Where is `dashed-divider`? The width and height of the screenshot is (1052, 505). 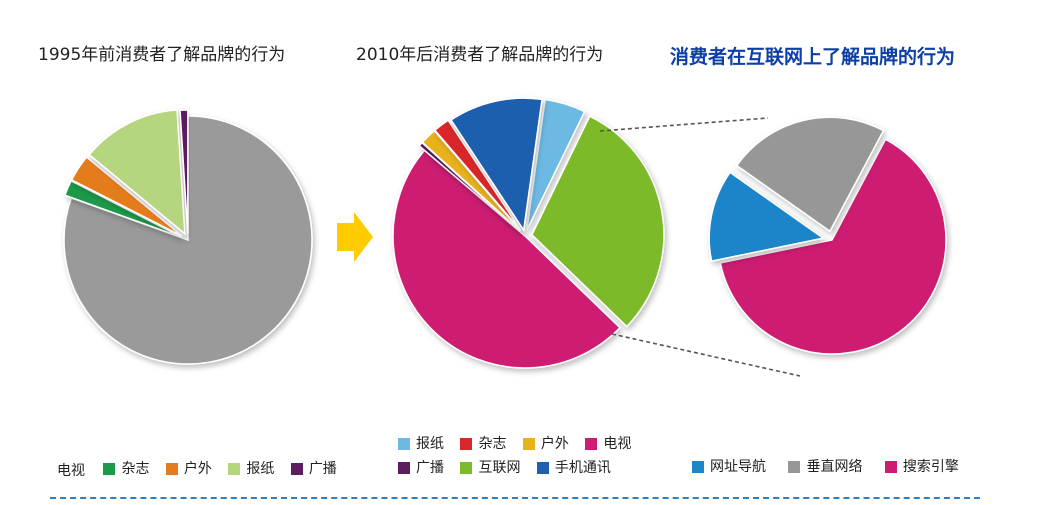 dashed-divider is located at coordinates (515, 498).